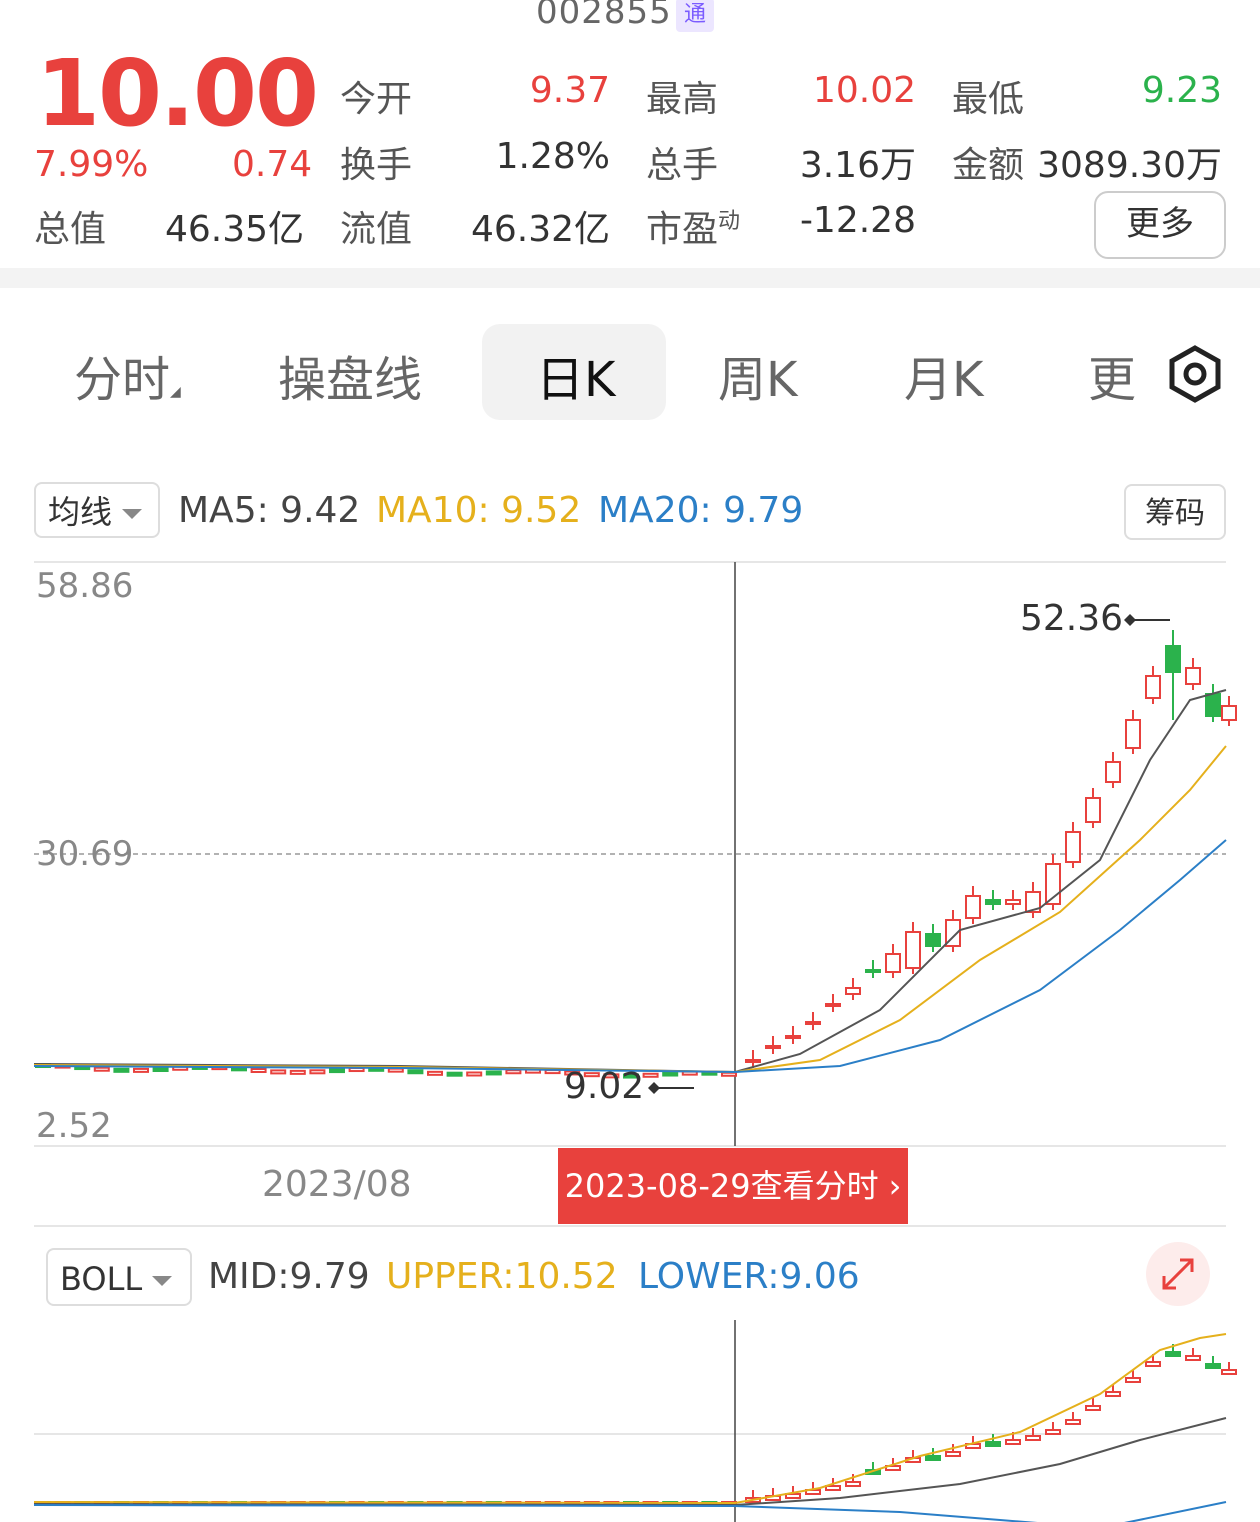 The width and height of the screenshot is (1260, 1522). Describe the element at coordinates (1175, 512) in the screenshot. I see `chips-button: 筹码` at that location.